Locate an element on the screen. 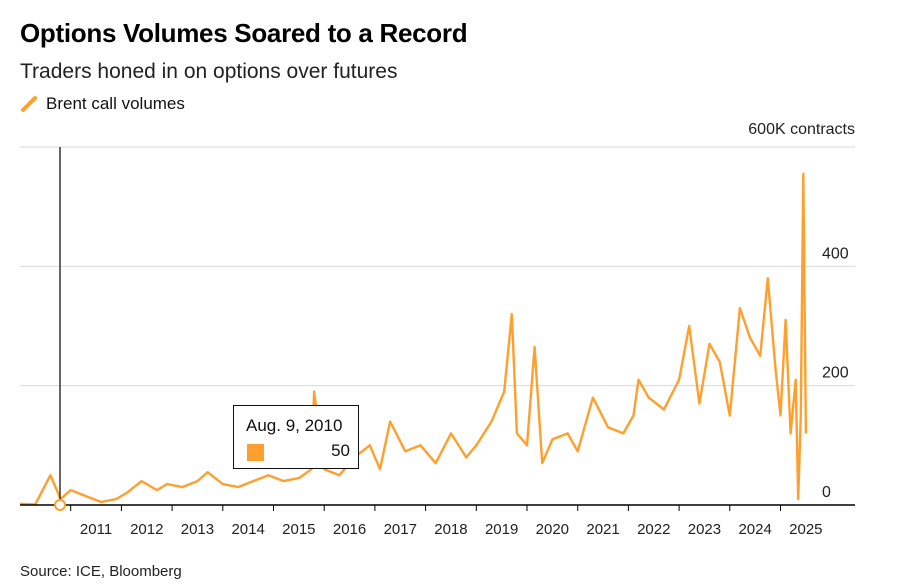 The width and height of the screenshot is (900, 584). tooltip-date: Aug. 9, 2010 is located at coordinates (294, 425).